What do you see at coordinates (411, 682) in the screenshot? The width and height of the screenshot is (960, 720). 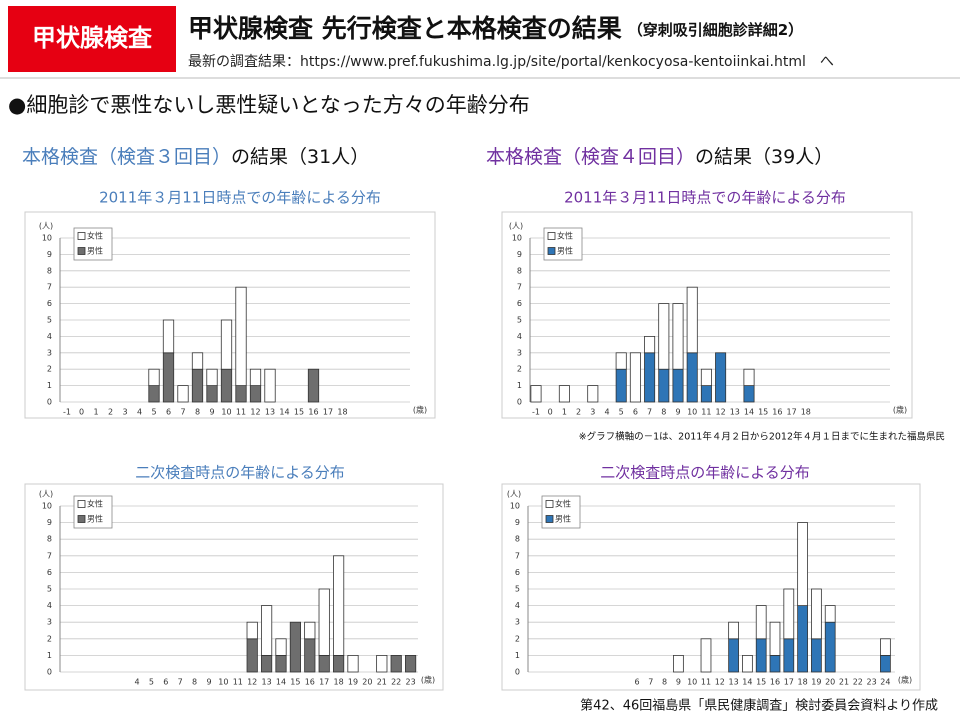 I see `x-tick-label: 23` at bounding box center [411, 682].